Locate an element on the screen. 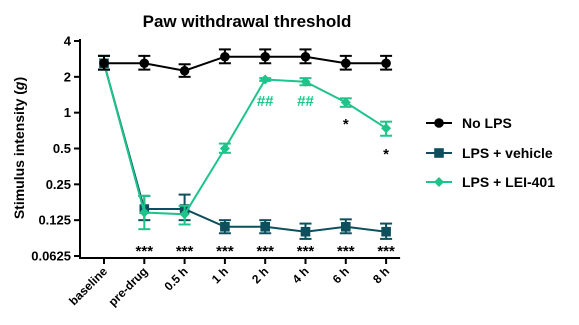  y-tick-label: 2 is located at coordinates (67, 76).